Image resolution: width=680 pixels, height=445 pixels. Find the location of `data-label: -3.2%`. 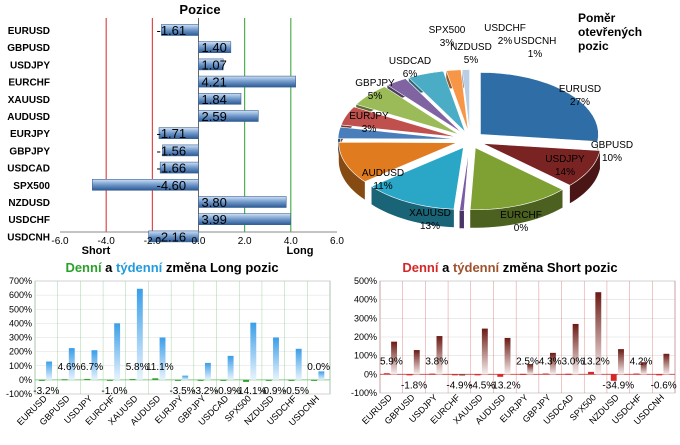

data-label: -3.2% is located at coordinates (205, 391).